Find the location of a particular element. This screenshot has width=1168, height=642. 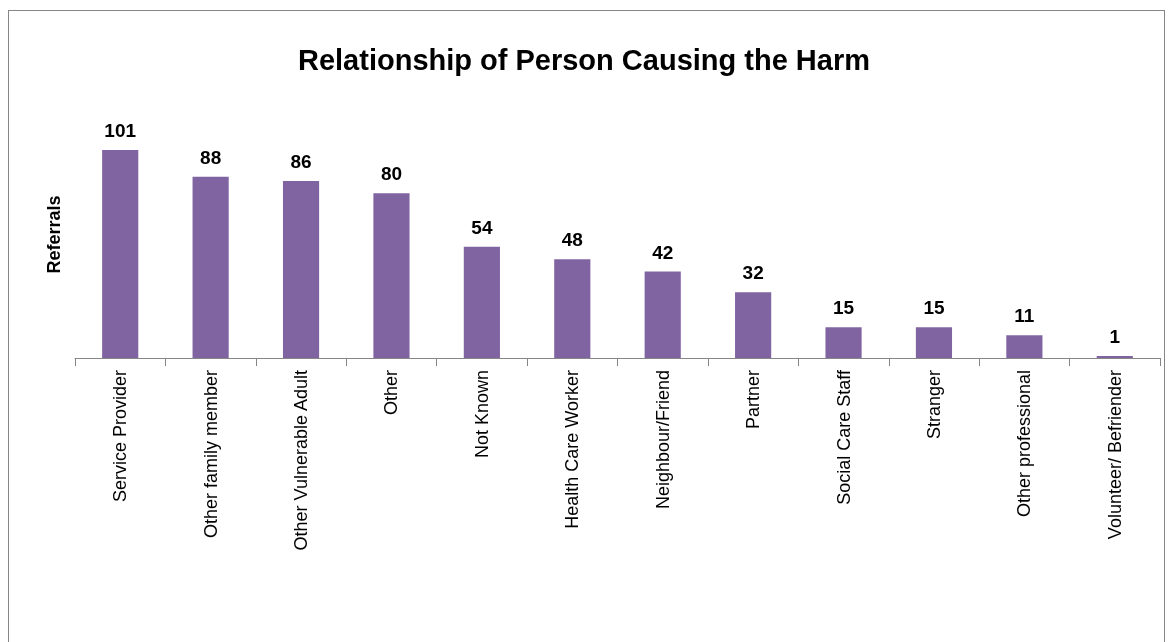

data-label: 11 is located at coordinates (1024, 316).